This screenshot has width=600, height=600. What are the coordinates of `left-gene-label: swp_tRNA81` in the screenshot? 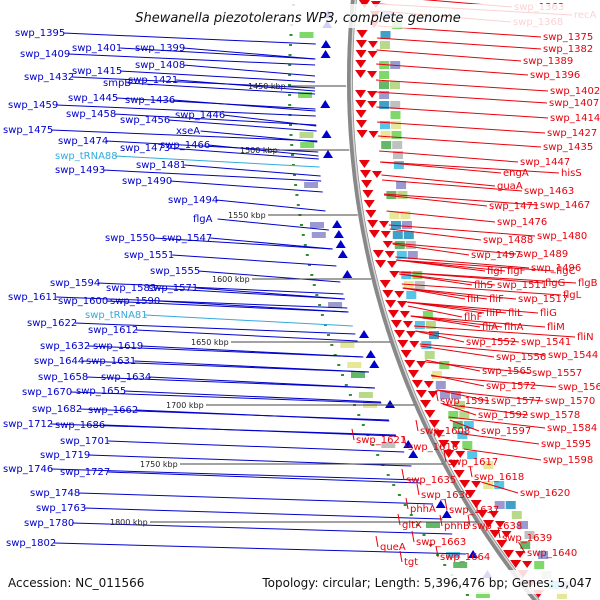 It's located at (116, 315).